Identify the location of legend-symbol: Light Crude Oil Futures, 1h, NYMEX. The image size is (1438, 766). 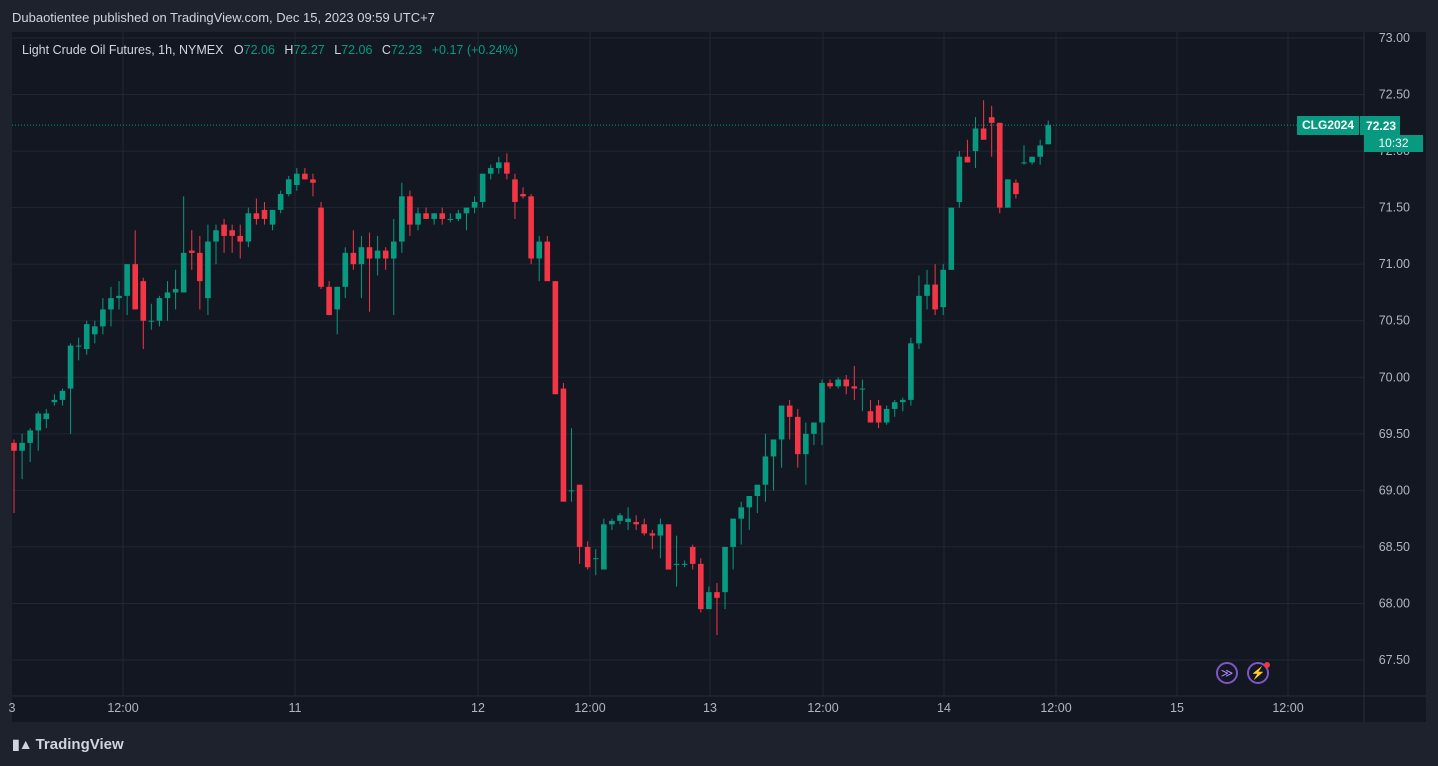
(123, 50).